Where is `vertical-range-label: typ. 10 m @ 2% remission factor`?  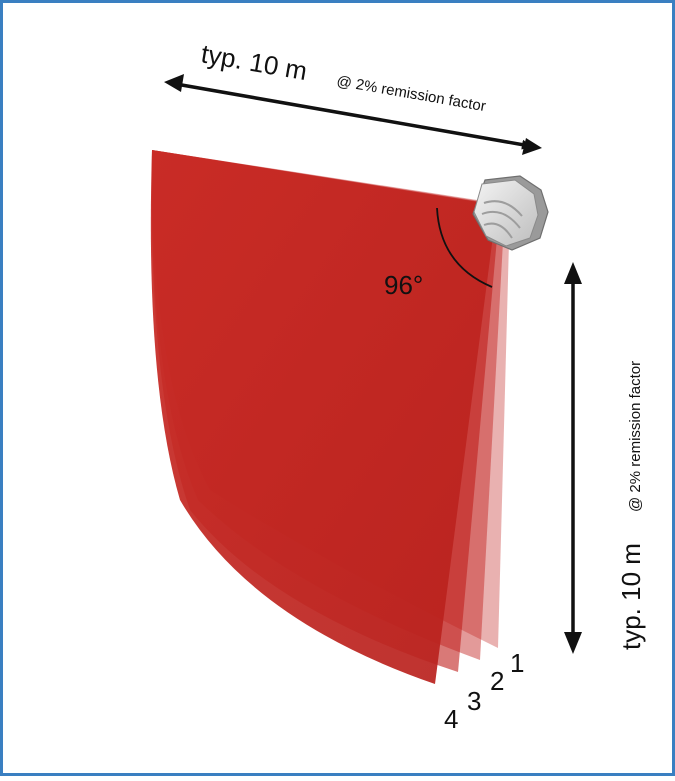 vertical-range-label: typ. 10 m @ 2% remission factor is located at coordinates (631, 505).